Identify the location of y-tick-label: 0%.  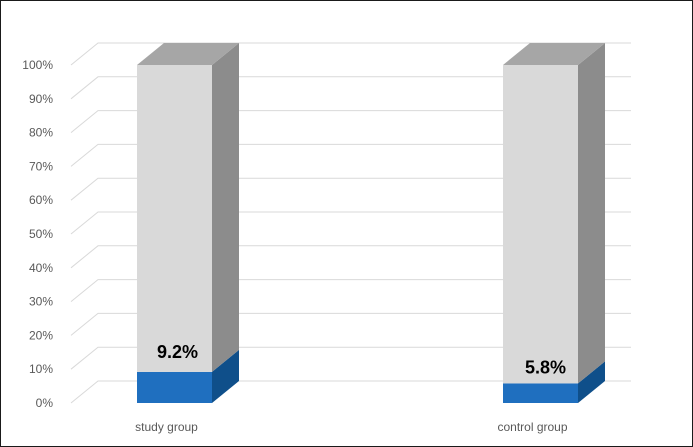
(45, 403).